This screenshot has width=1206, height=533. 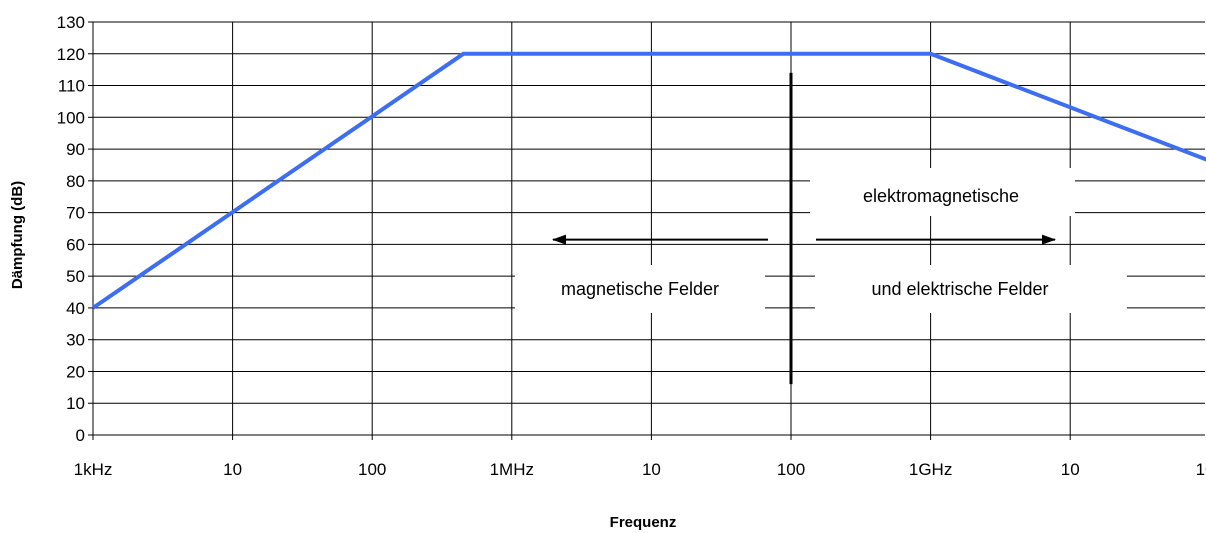 What do you see at coordinates (75, 403) in the screenshot?
I see `y-tick-label: 10` at bounding box center [75, 403].